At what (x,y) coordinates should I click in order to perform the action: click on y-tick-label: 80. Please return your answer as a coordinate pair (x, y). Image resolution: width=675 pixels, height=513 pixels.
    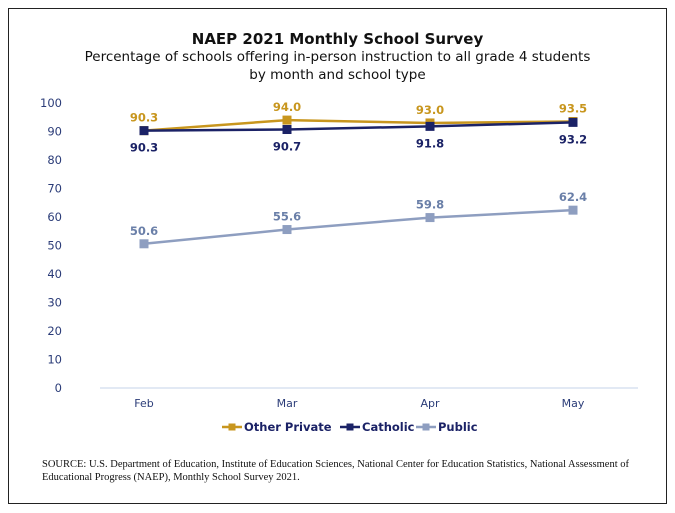
    Looking at the image, I should click on (54, 160).